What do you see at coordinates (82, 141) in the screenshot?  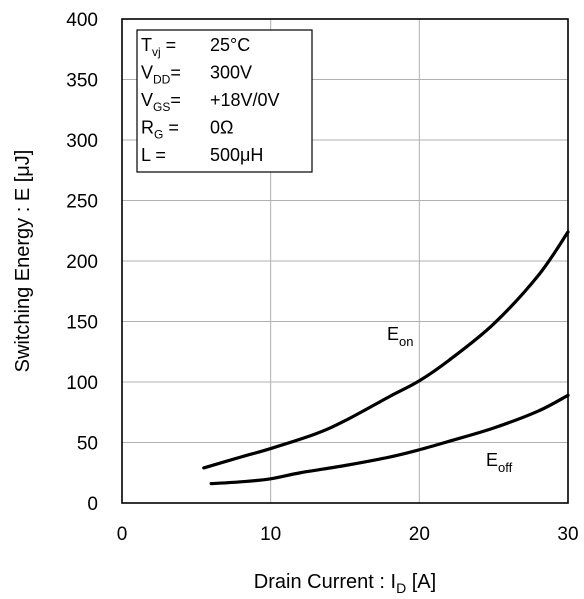 I see `y-tick-label: 300` at bounding box center [82, 141].